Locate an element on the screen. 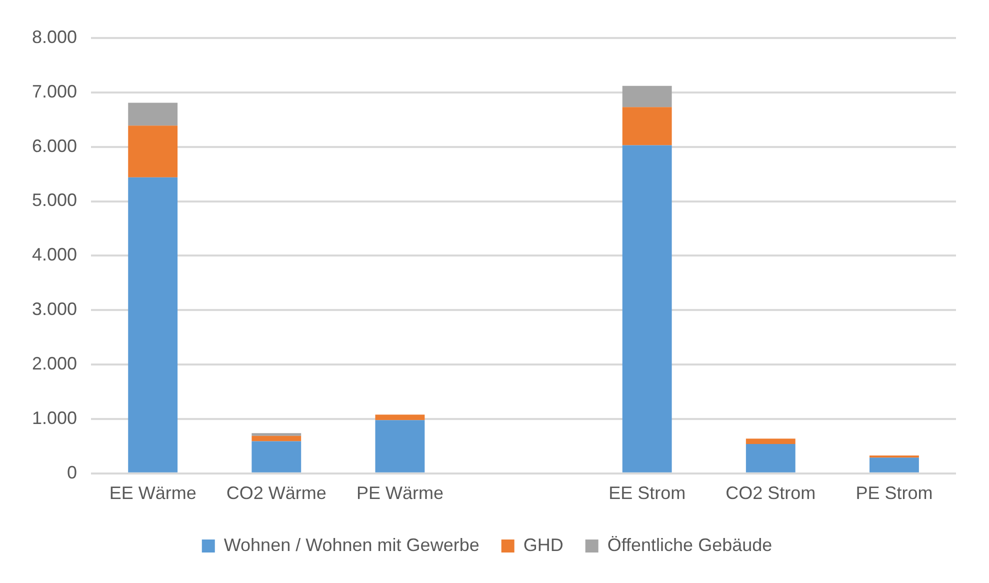 Image resolution: width=989 pixels, height=583 pixels. x-tick-label: PE Strom is located at coordinates (894, 493).